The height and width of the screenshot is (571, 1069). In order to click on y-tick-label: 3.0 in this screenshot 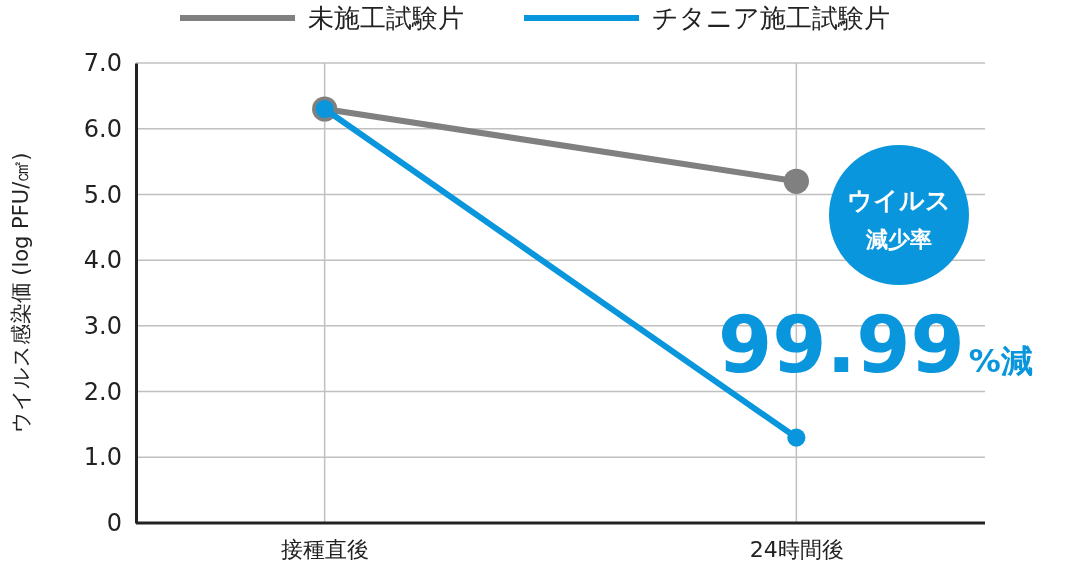, I will do `click(102, 326)`.